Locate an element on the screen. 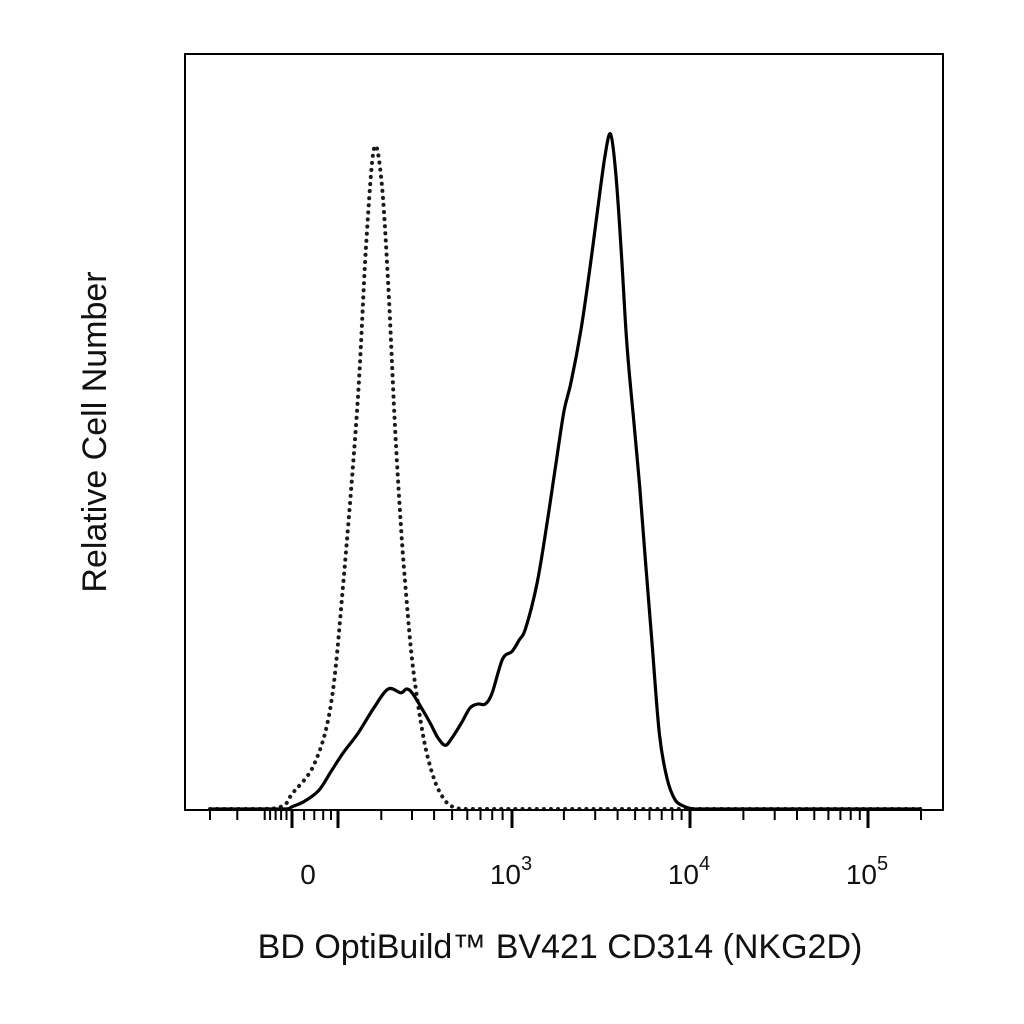 The image size is (1024, 1024). x-axis-label: BD OptiBuild™ BV421 CD314 (NKG2D) is located at coordinates (560, 947).